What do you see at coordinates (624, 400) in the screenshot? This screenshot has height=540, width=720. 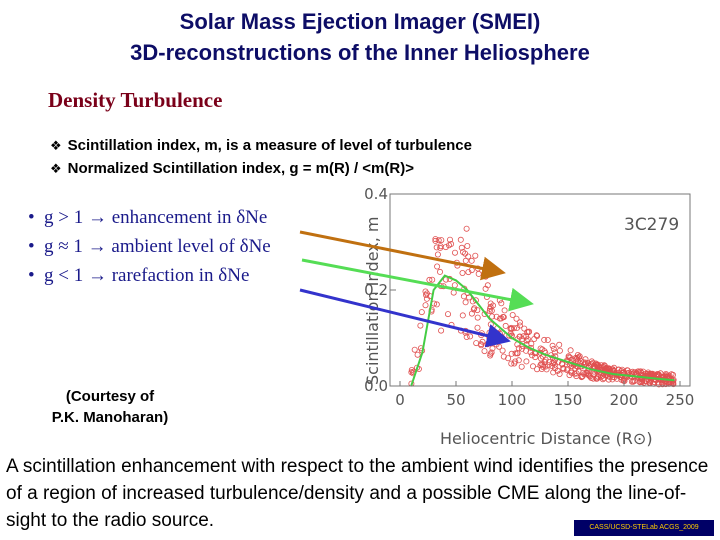 I see `x-tick-label: 200` at bounding box center [624, 400].